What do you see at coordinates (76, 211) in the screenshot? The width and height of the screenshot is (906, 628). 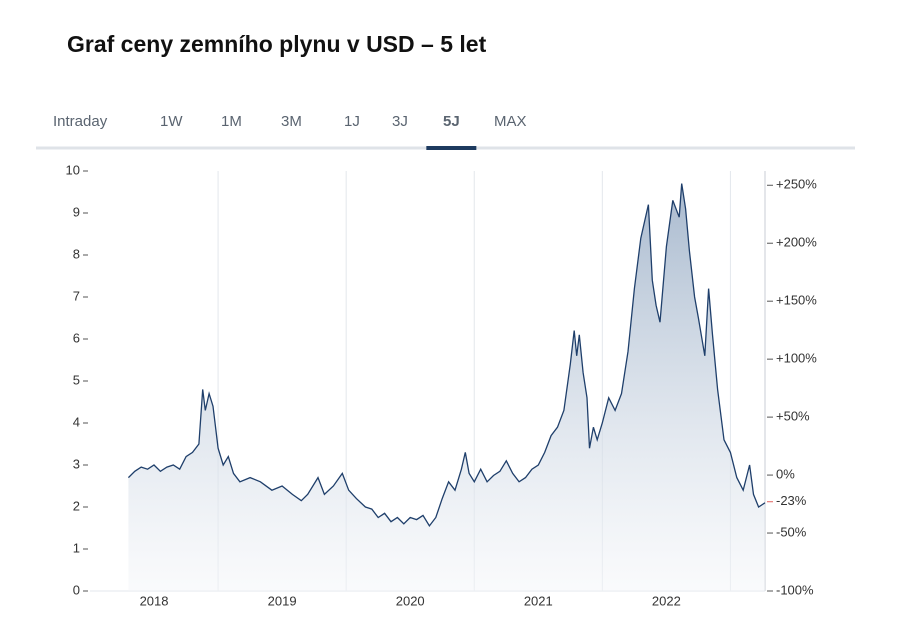 I see `y-tick-label: 9` at bounding box center [76, 211].